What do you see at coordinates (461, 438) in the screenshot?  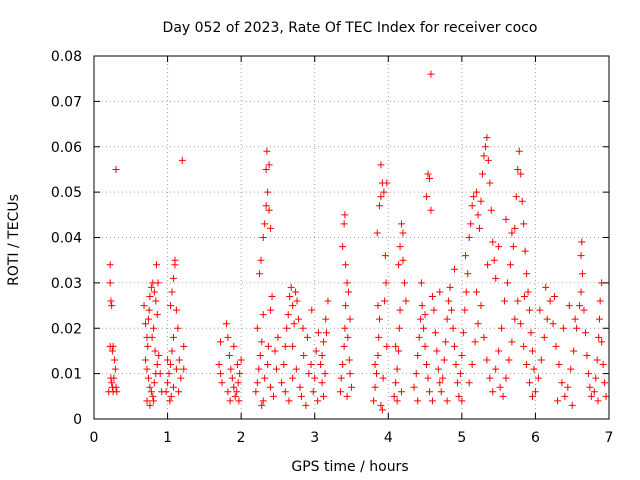 I see `x-tick-label: 5` at bounding box center [461, 438].